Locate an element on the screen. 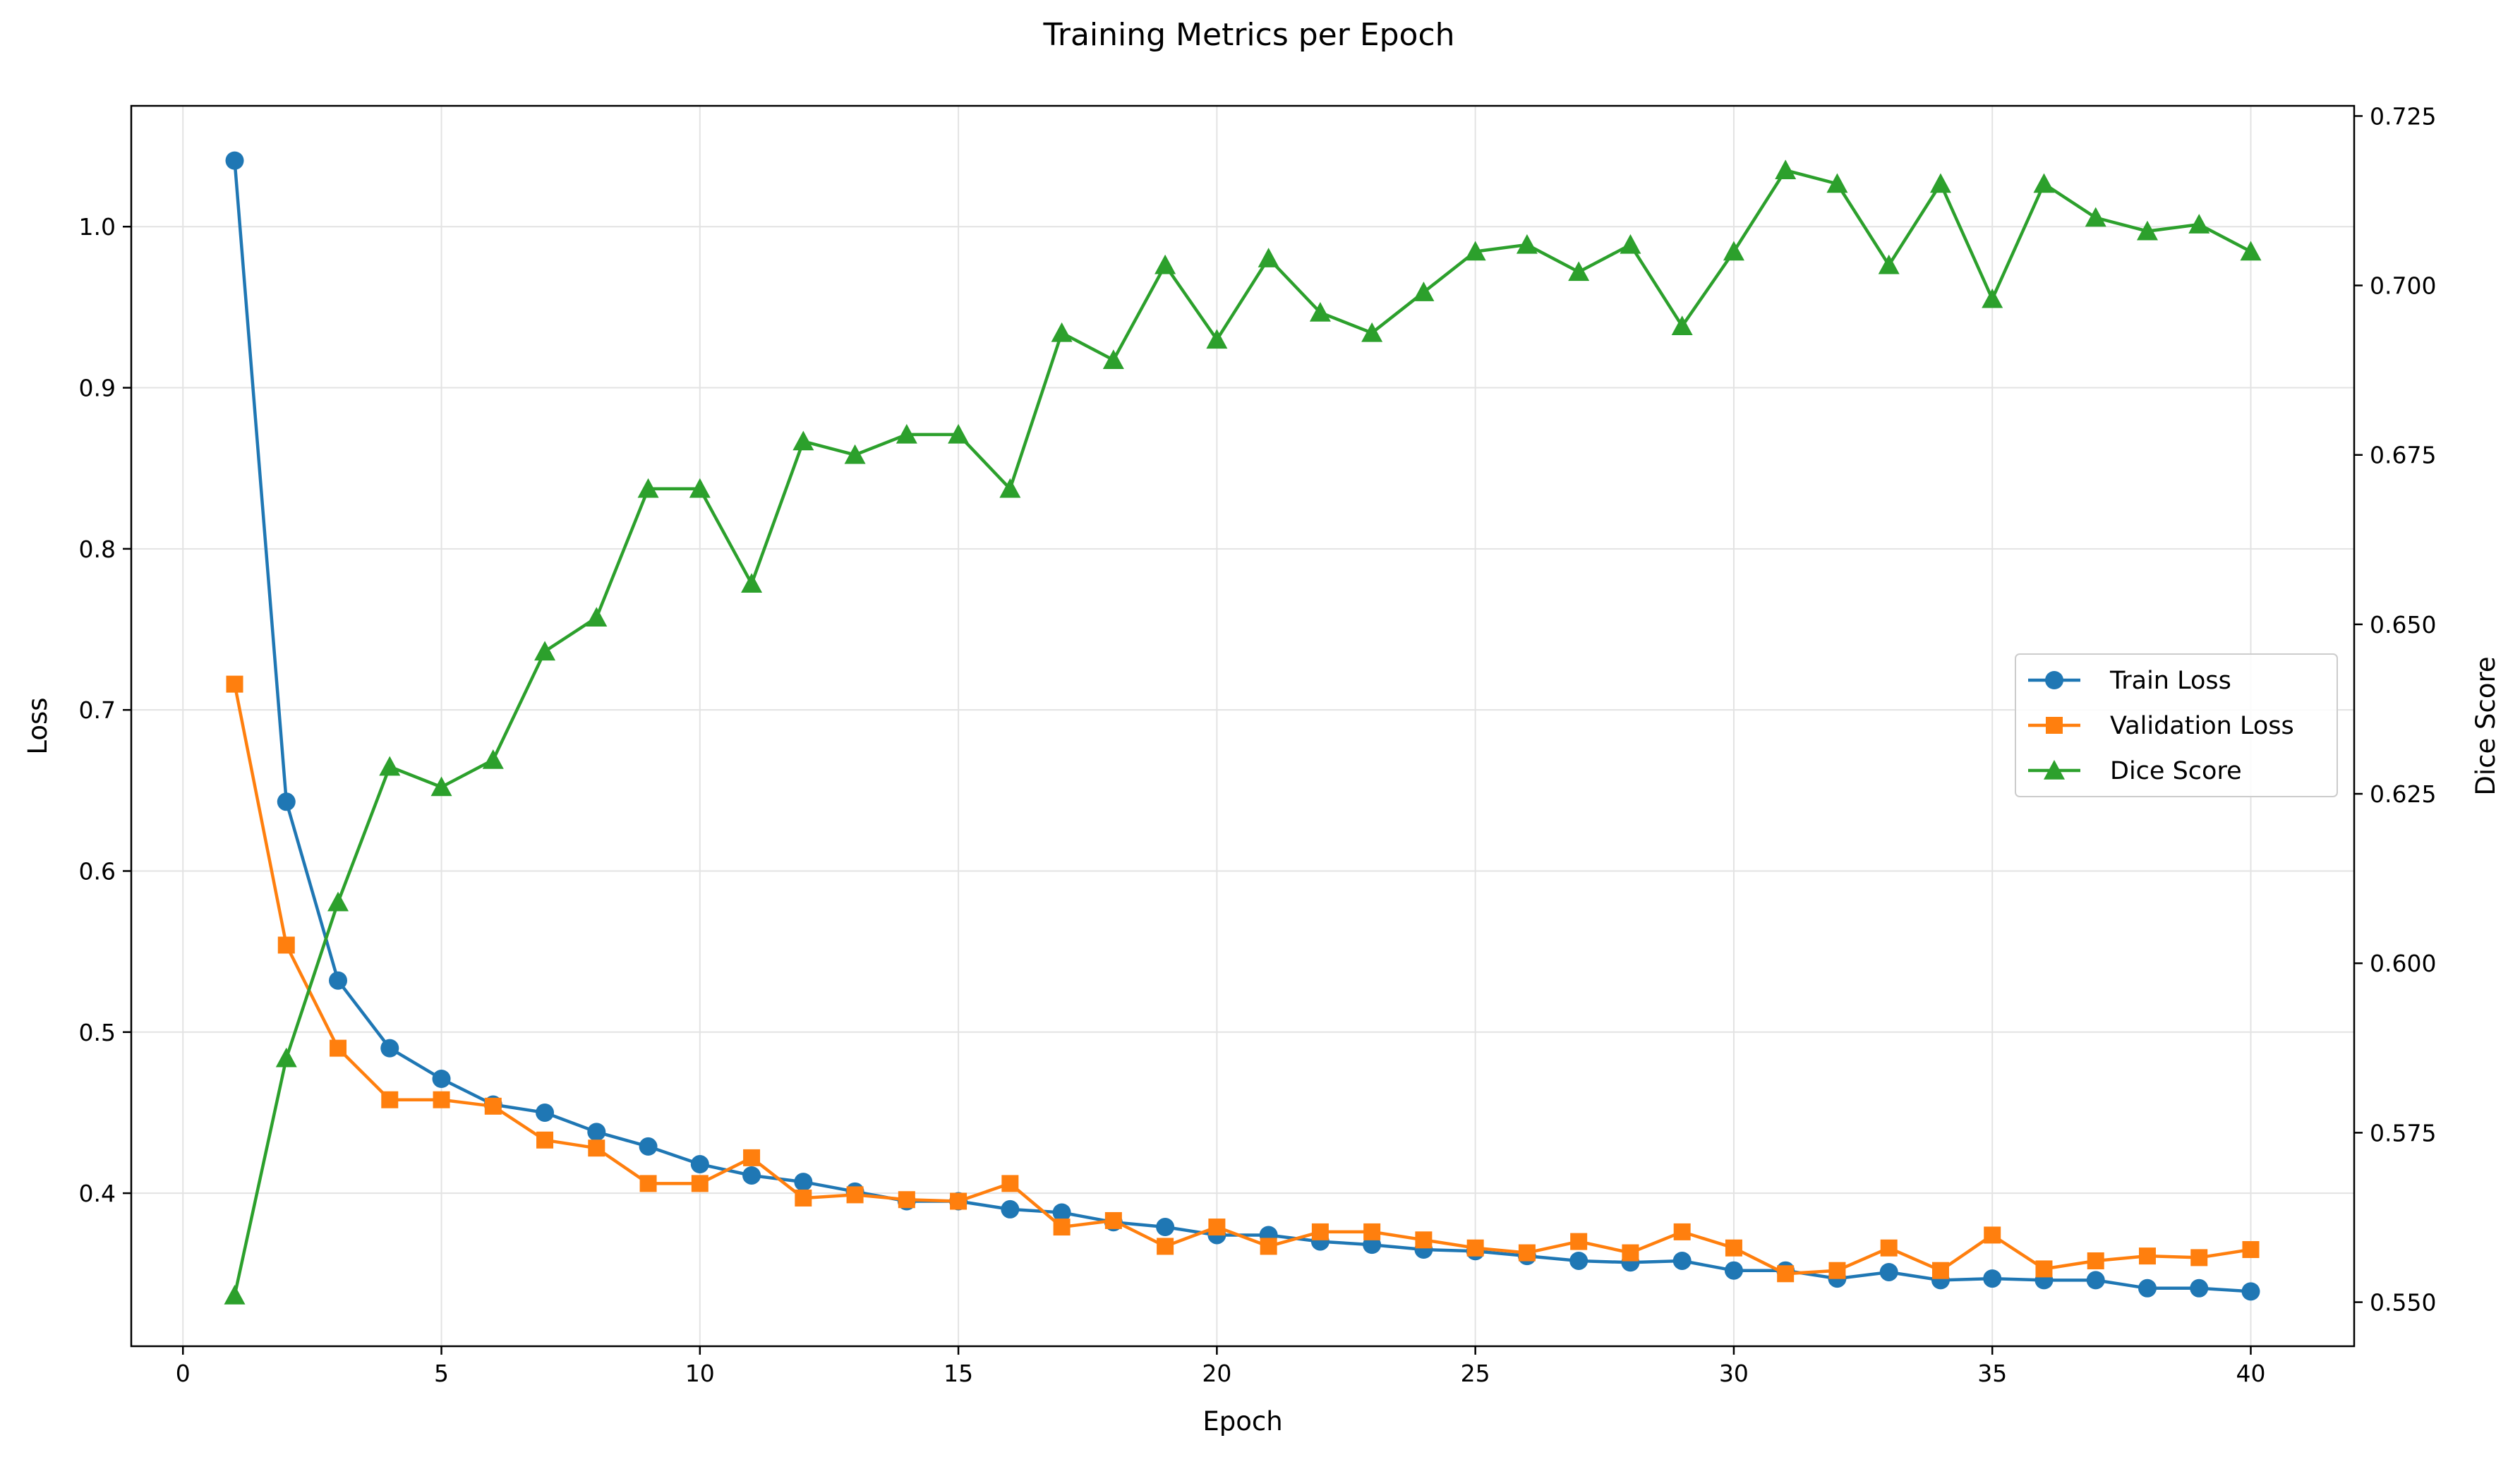 The width and height of the screenshot is (2520, 1457). y2-tick-label: 0.650 is located at coordinates (2403, 625).